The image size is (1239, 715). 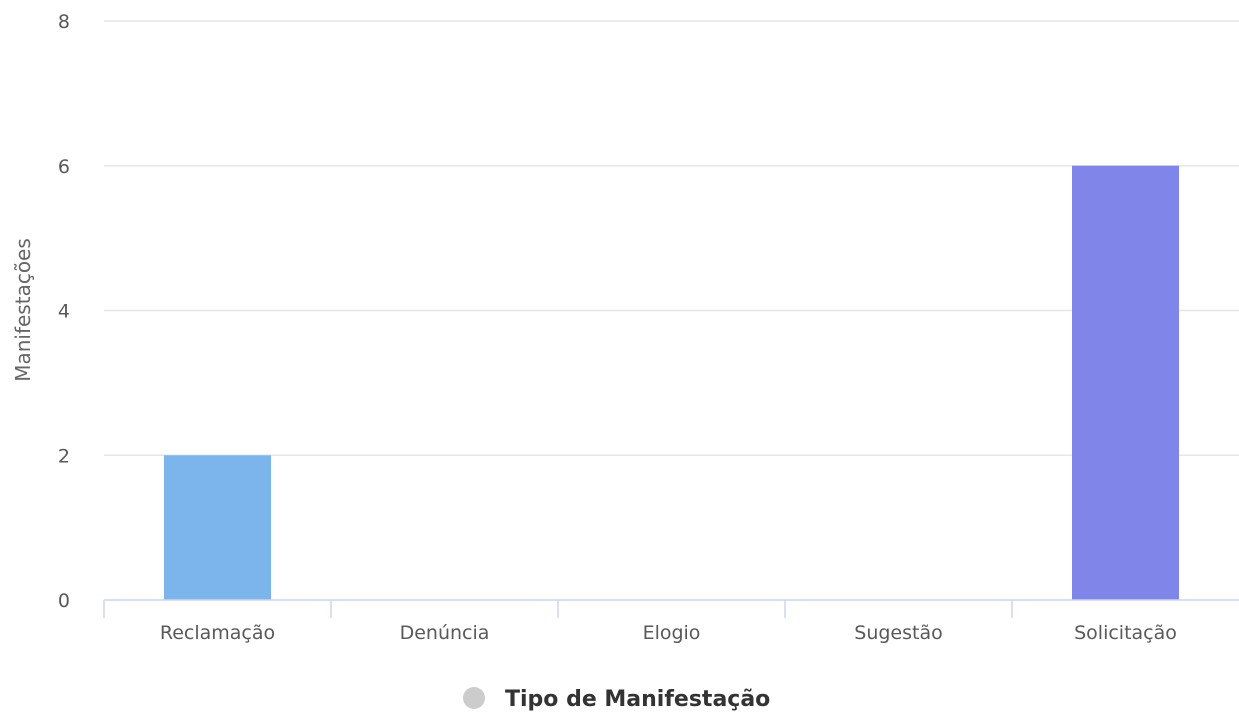 What do you see at coordinates (64, 167) in the screenshot?
I see `y-tick-label: 6` at bounding box center [64, 167].